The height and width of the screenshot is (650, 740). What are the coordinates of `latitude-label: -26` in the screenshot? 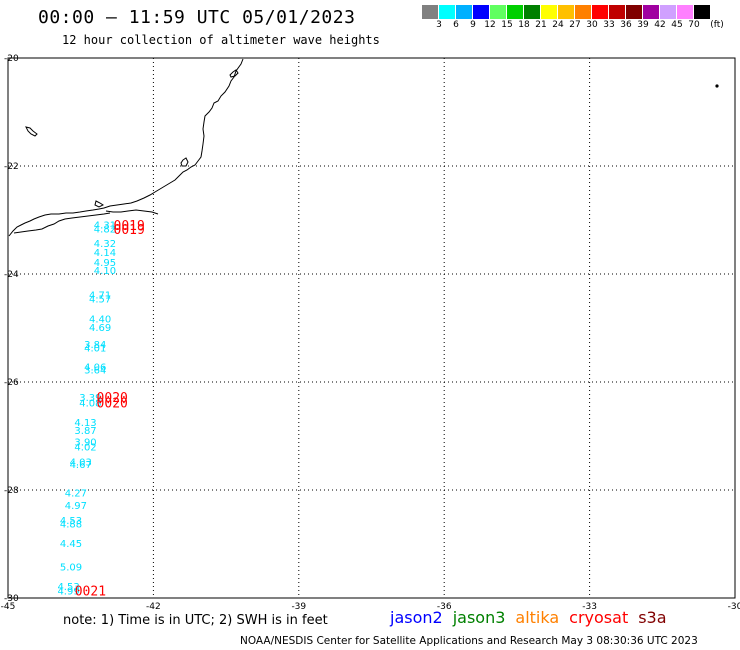 It's located at (11, 383).